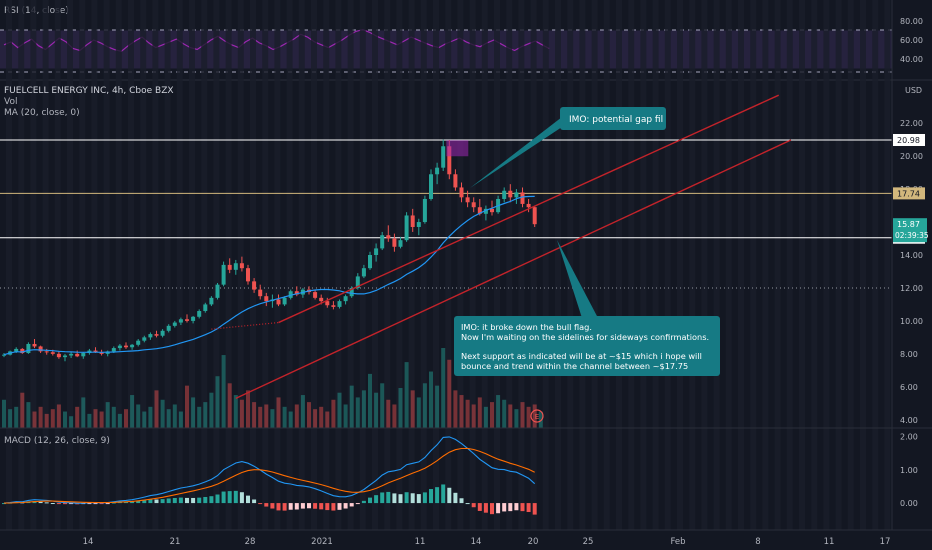 The height and width of the screenshot is (550, 932). I want to click on time-axis-label: Feb, so click(677, 542).